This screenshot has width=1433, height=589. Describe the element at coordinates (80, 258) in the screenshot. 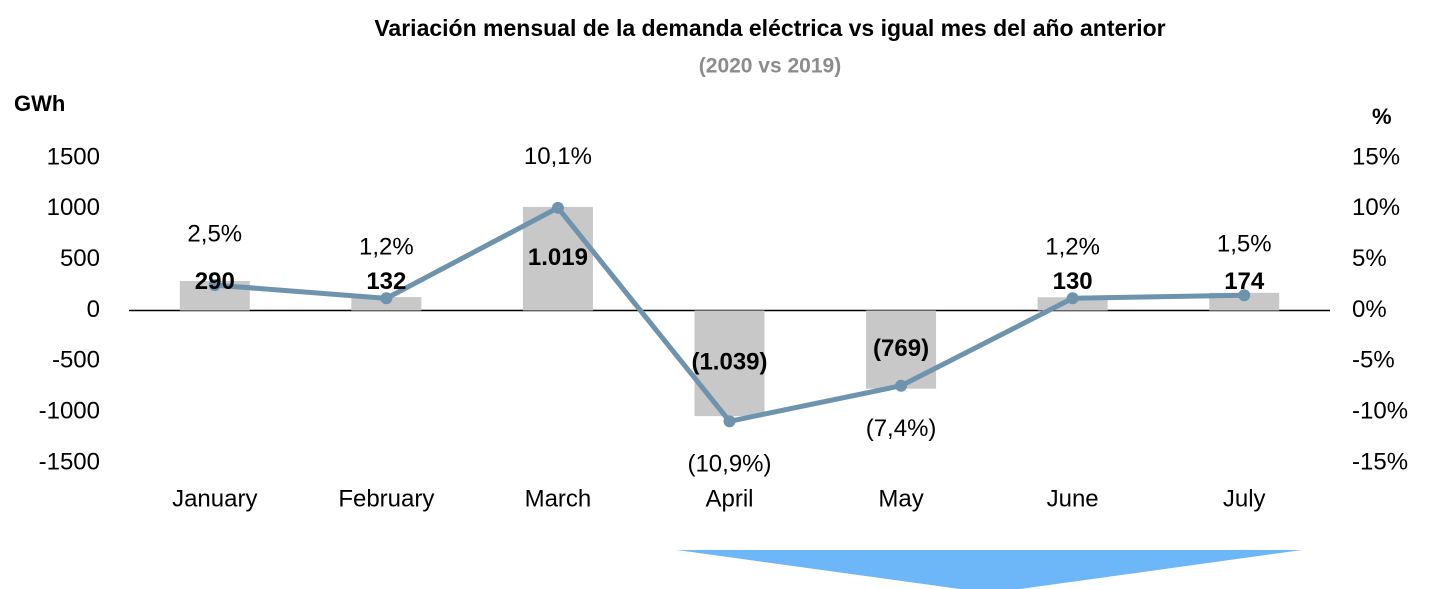

I see `y-tick-label: 500` at that location.